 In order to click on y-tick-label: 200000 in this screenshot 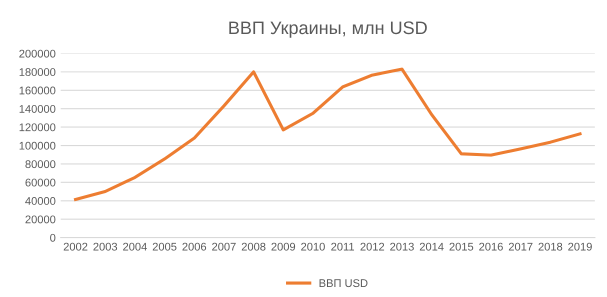, I will do `click(37, 54)`.